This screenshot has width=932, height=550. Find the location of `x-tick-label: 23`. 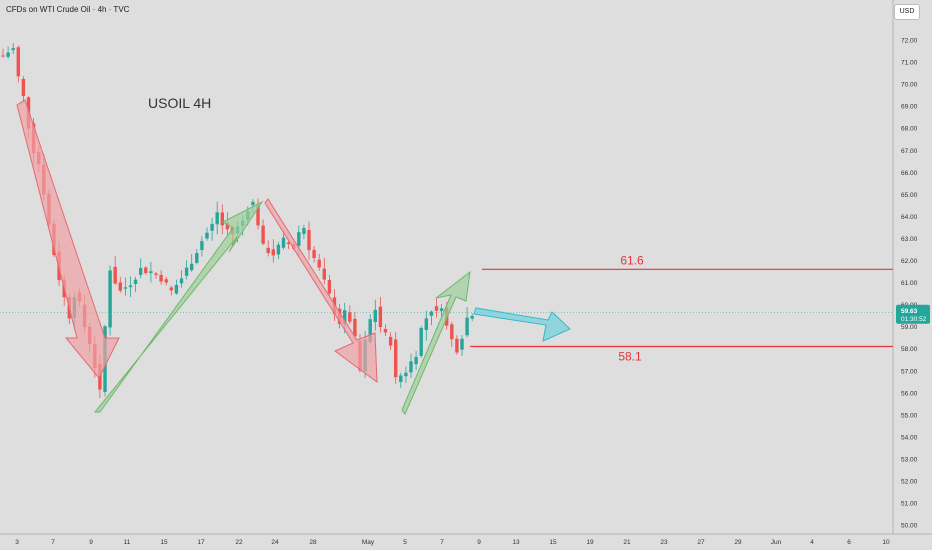

x-tick-label: 23 is located at coordinates (664, 542).